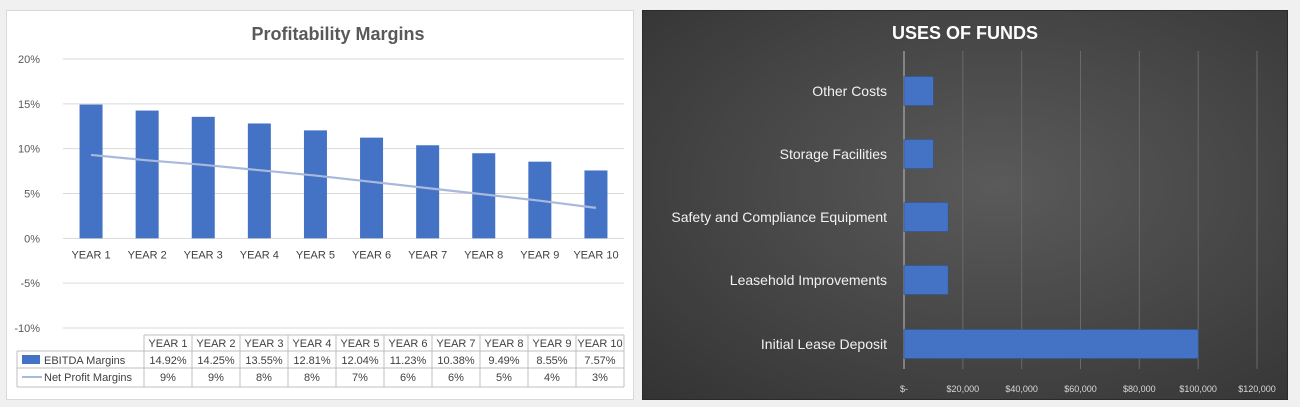 The width and height of the screenshot is (1300, 407). I want to click on x-tick-label: $80,000, so click(1139, 389).